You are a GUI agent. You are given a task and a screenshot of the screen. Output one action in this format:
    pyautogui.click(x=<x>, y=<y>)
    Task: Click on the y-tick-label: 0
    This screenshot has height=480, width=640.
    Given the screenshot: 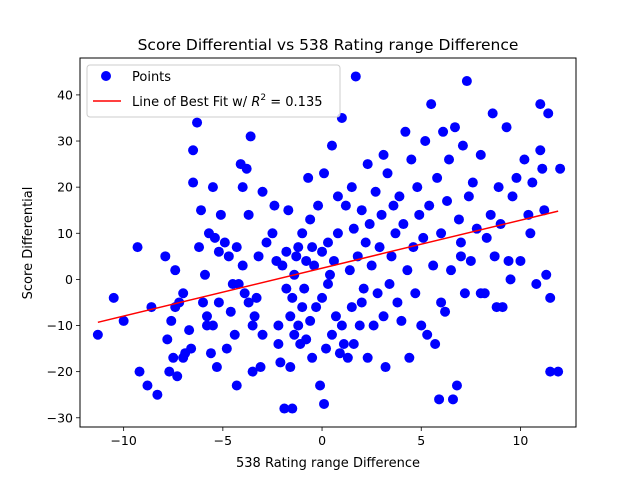 What is the action you would take?
    pyautogui.click(x=69, y=279)
    